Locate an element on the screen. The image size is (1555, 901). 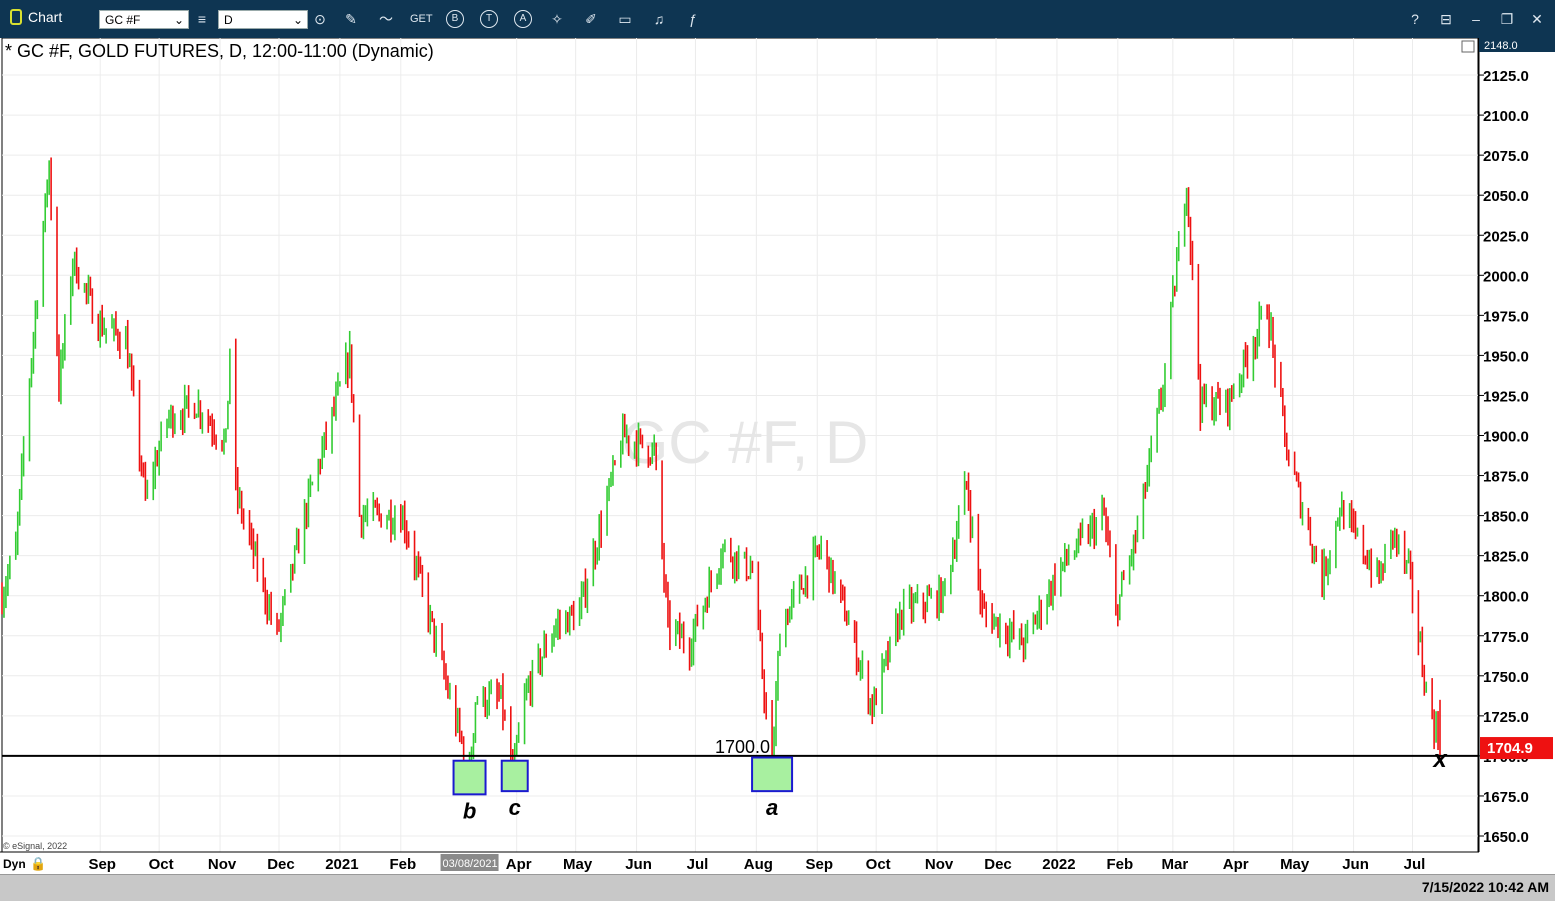
cursor-date-label: 03/08/2021 is located at coordinates (470, 864).